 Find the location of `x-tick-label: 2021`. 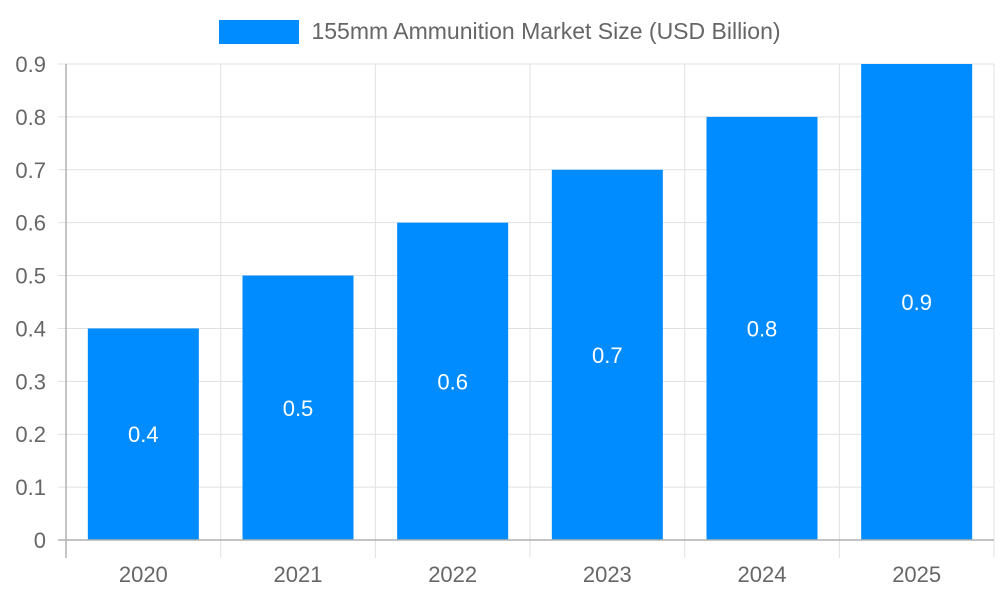

x-tick-label: 2021 is located at coordinates (298, 574).